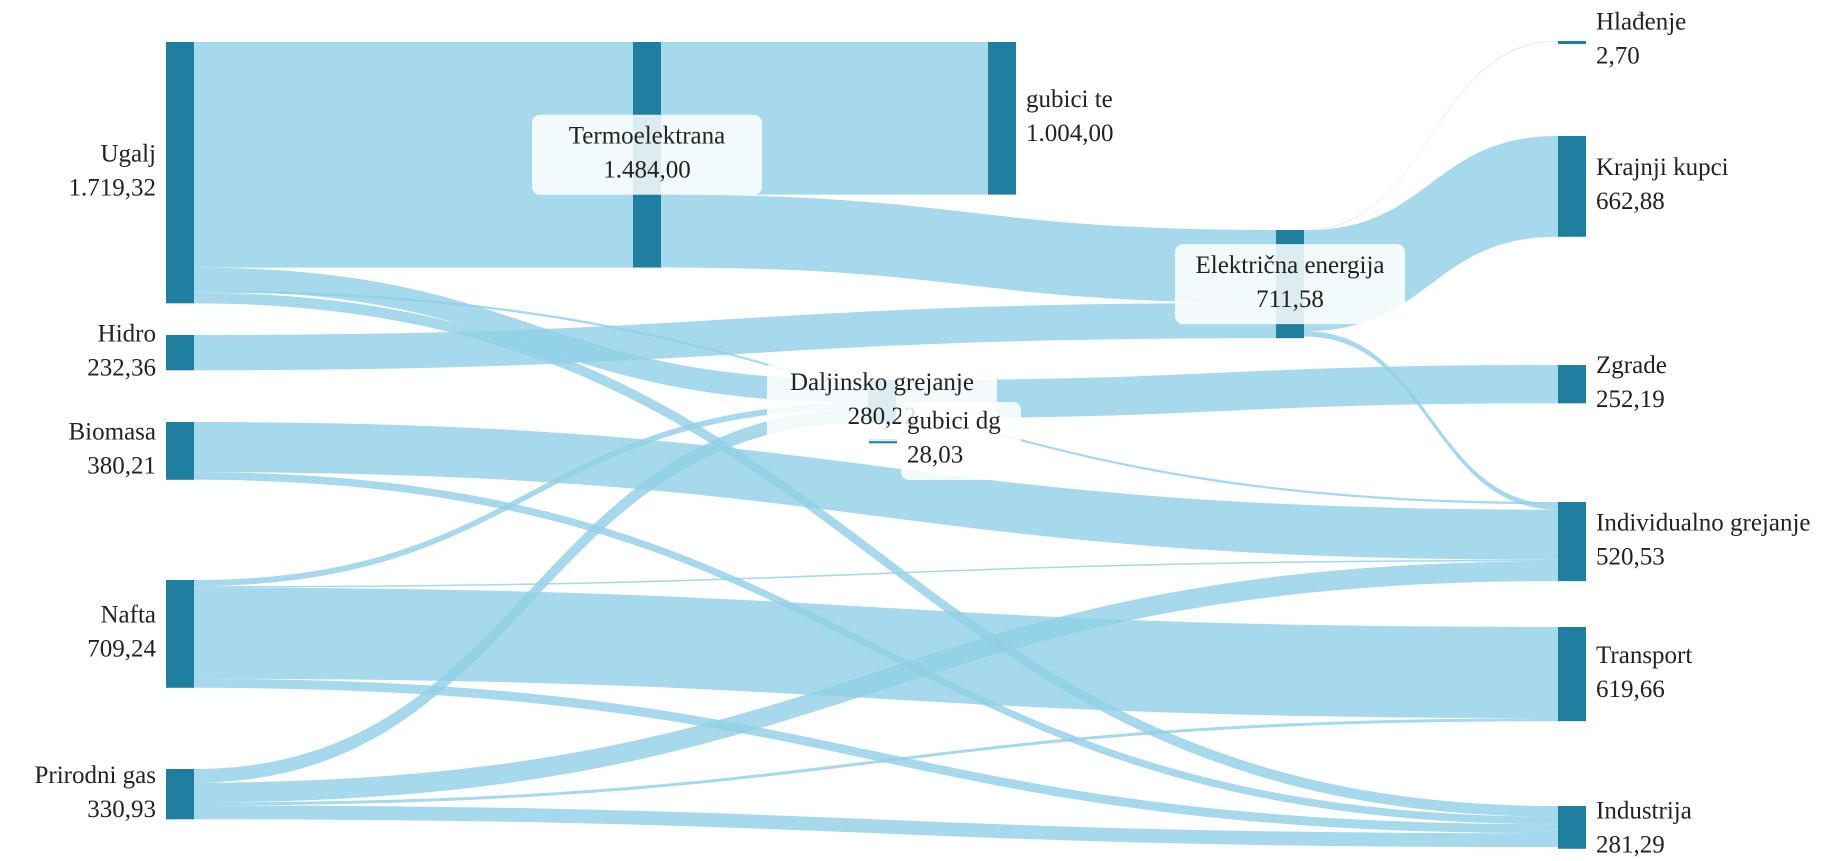 This screenshot has height=861, width=1848. I want to click on node-label: Biomasa, so click(113, 432).